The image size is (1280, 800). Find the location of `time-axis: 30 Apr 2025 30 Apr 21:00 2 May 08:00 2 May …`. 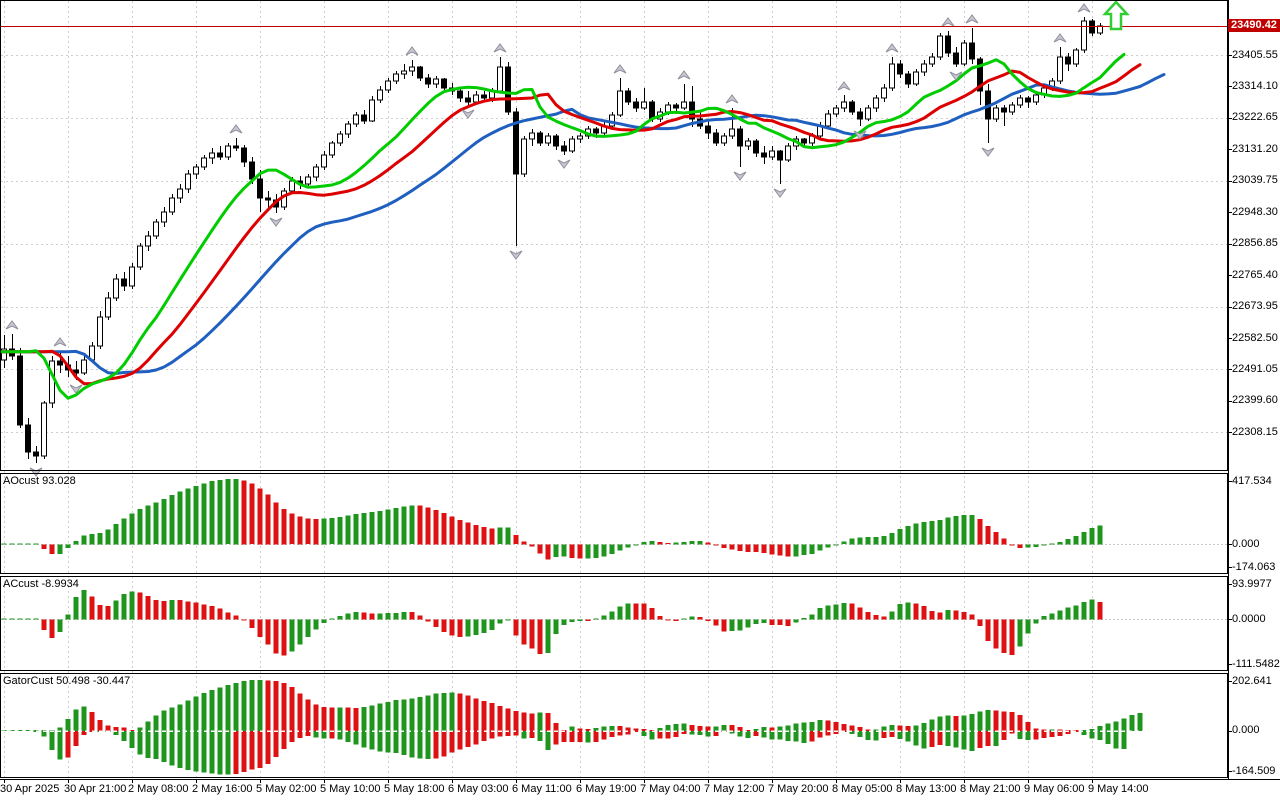

time-axis: 30 Apr 2025 30 Apr 21:00 2 May 08:00 2 May … is located at coordinates (640, 789).